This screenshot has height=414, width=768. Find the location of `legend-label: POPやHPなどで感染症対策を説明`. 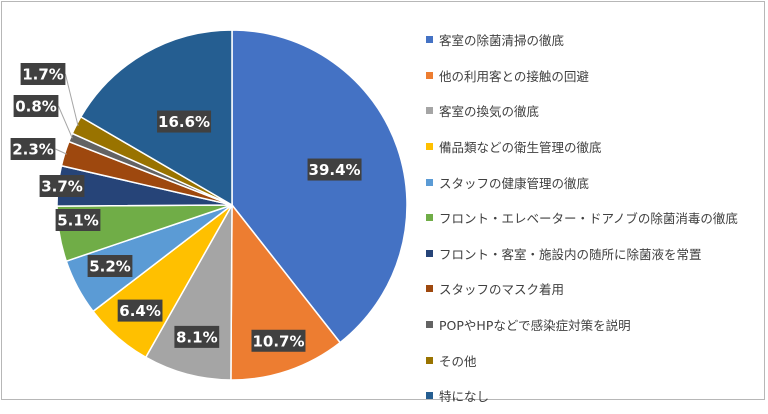

legend-label: POPやHPなどで感染症対策を説明 is located at coordinates (535, 326).